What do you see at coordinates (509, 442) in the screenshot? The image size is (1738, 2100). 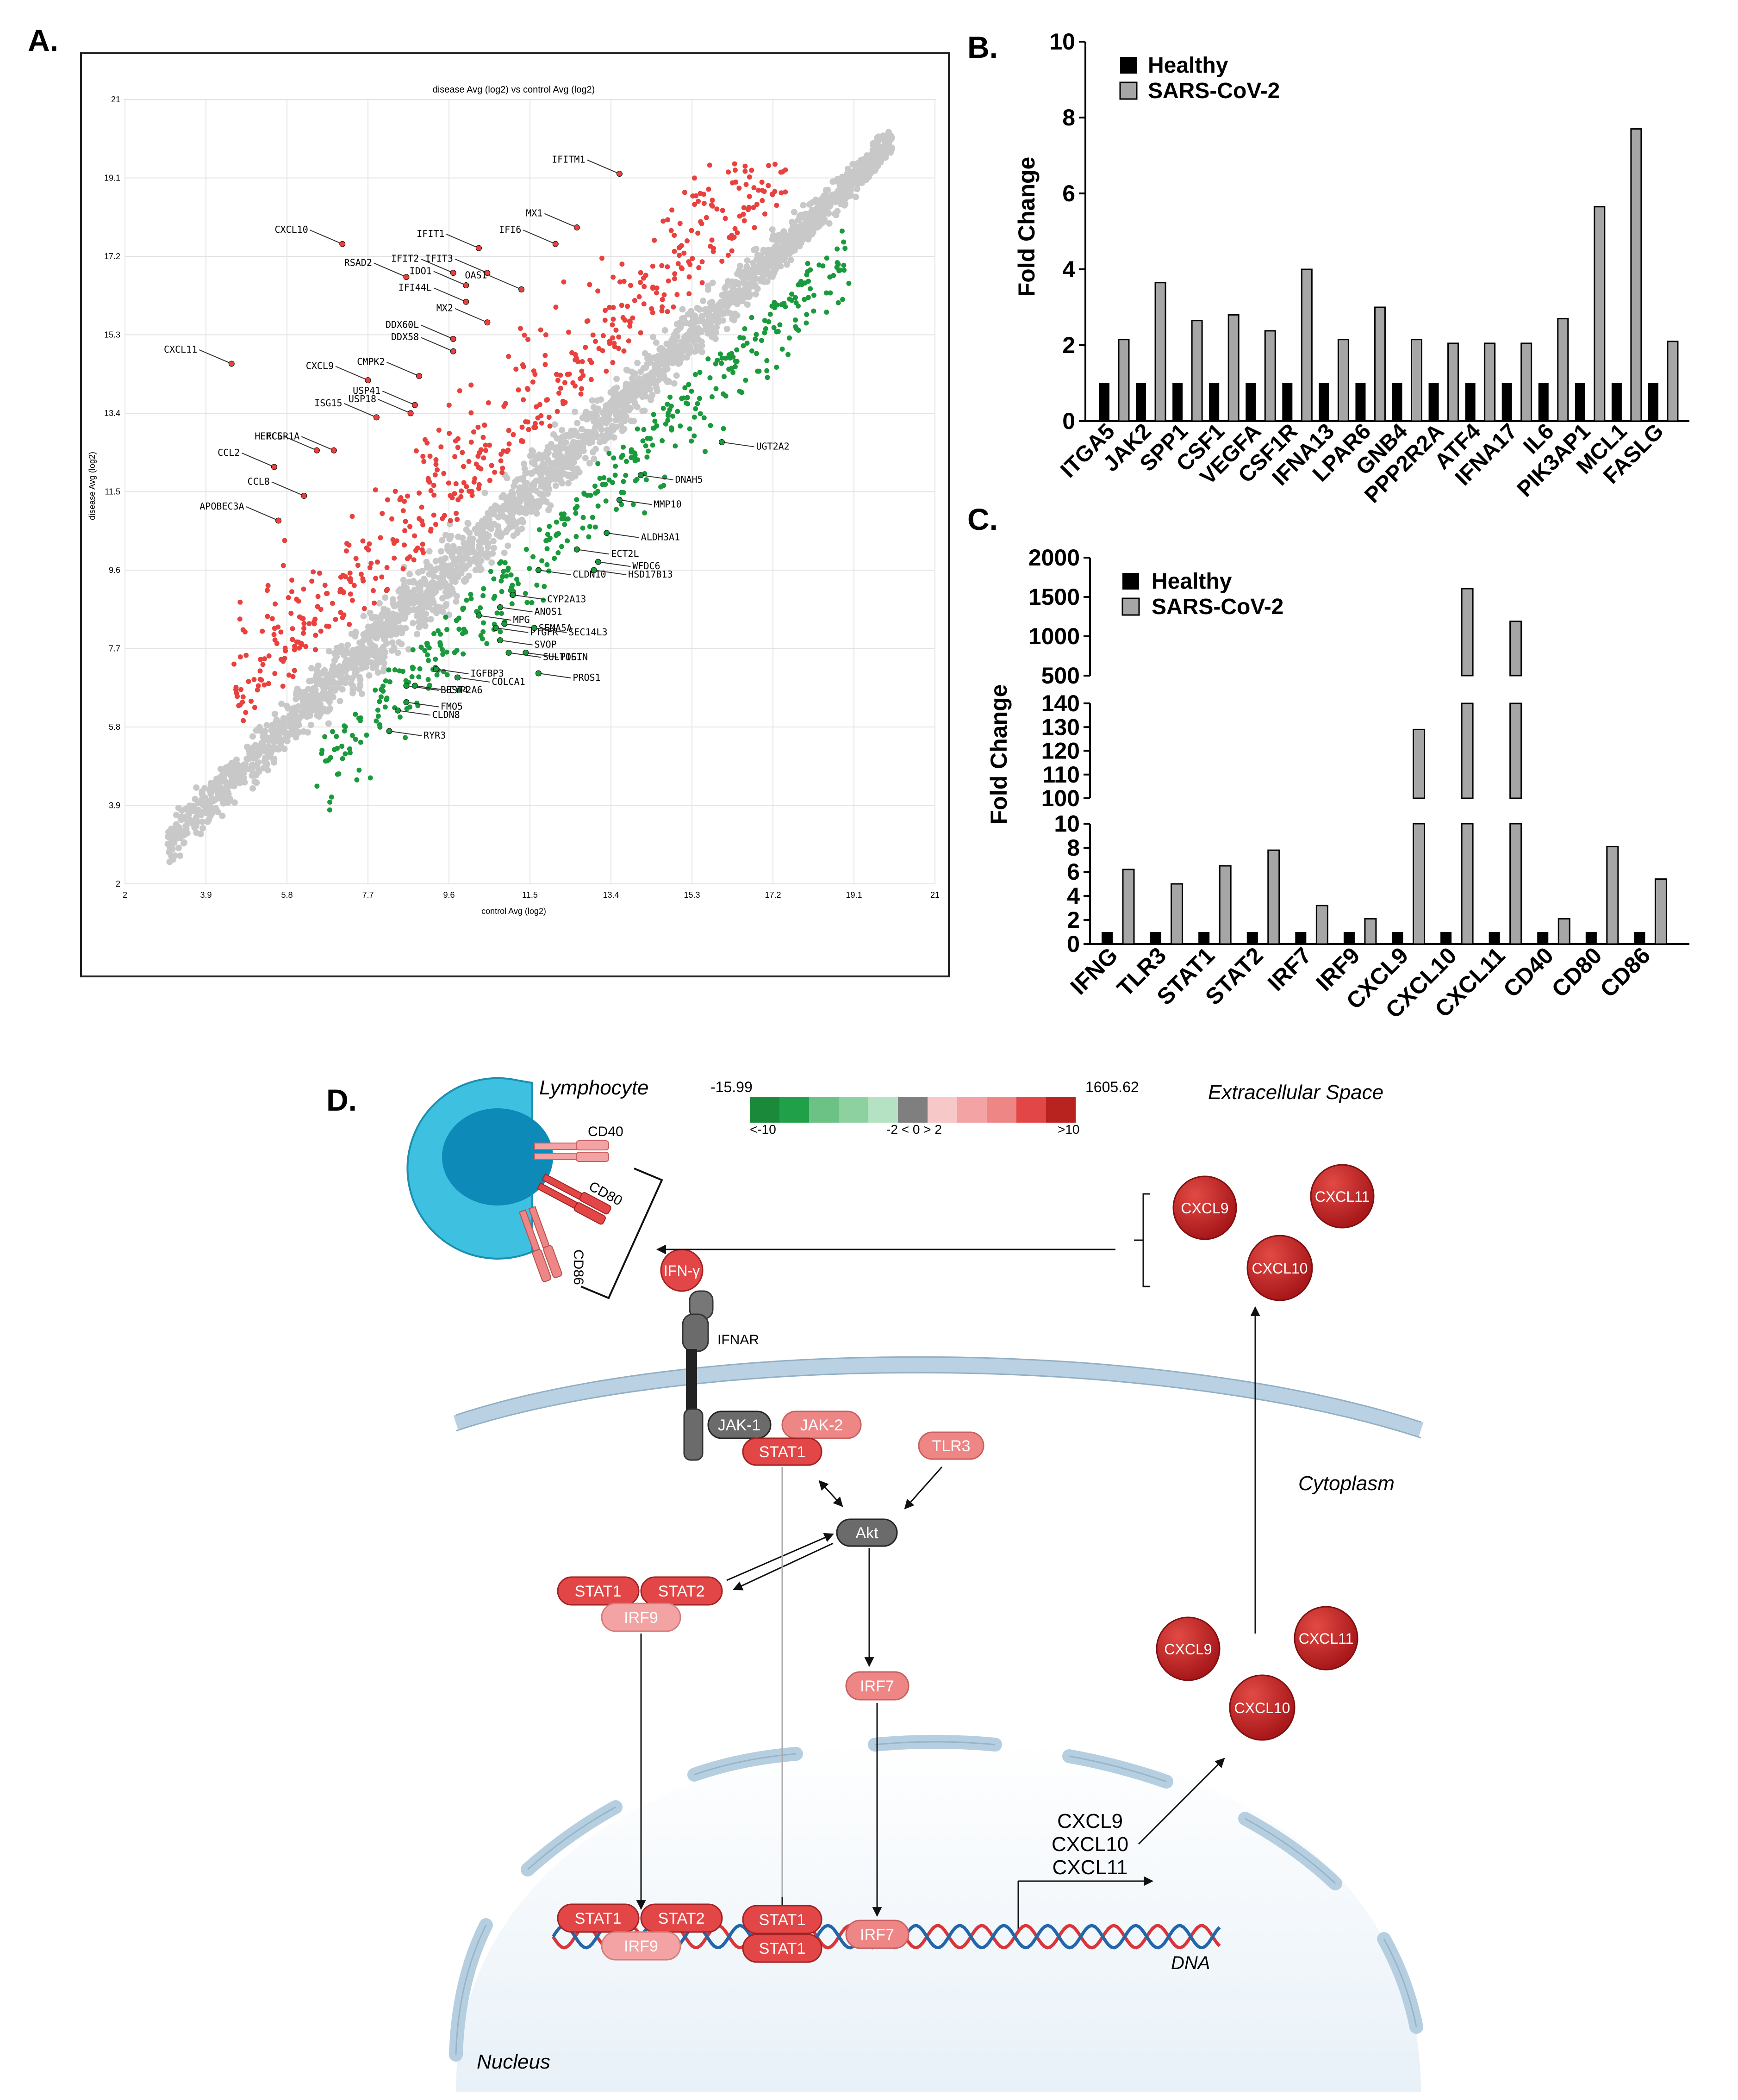 I see `upregulated-points` at bounding box center [509, 442].